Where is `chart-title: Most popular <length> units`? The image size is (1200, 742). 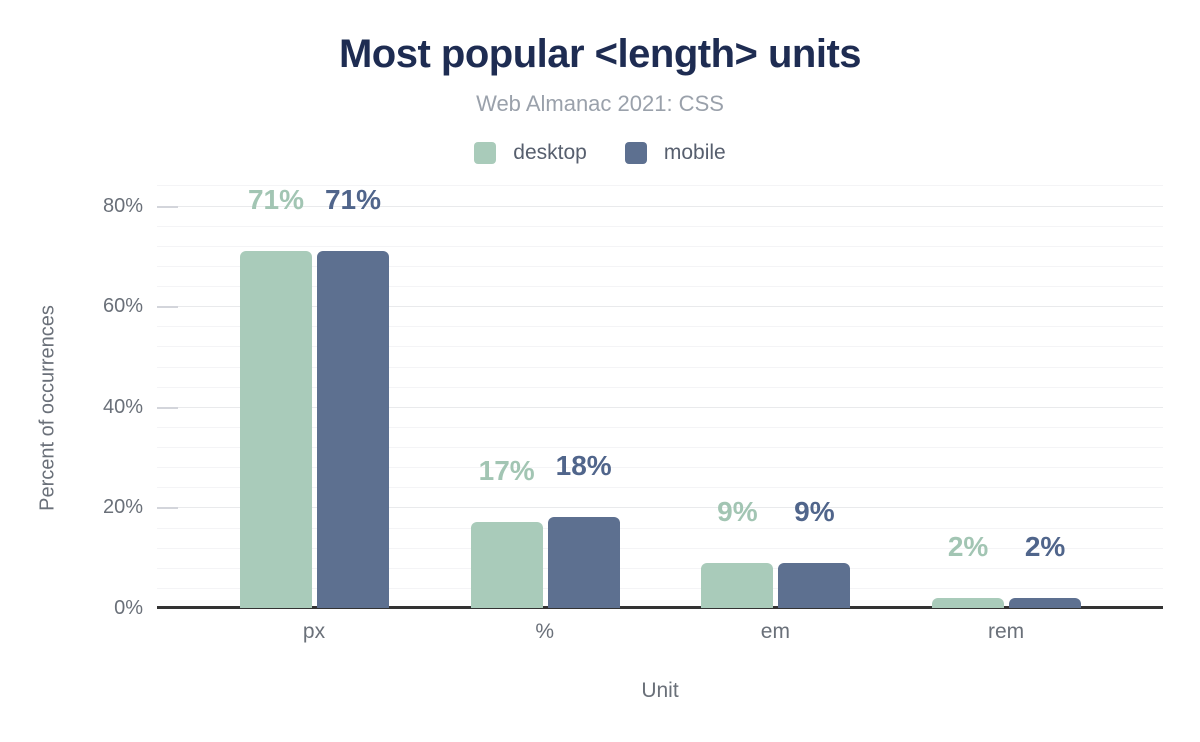
chart-title: Most popular <length> units is located at coordinates (600, 54).